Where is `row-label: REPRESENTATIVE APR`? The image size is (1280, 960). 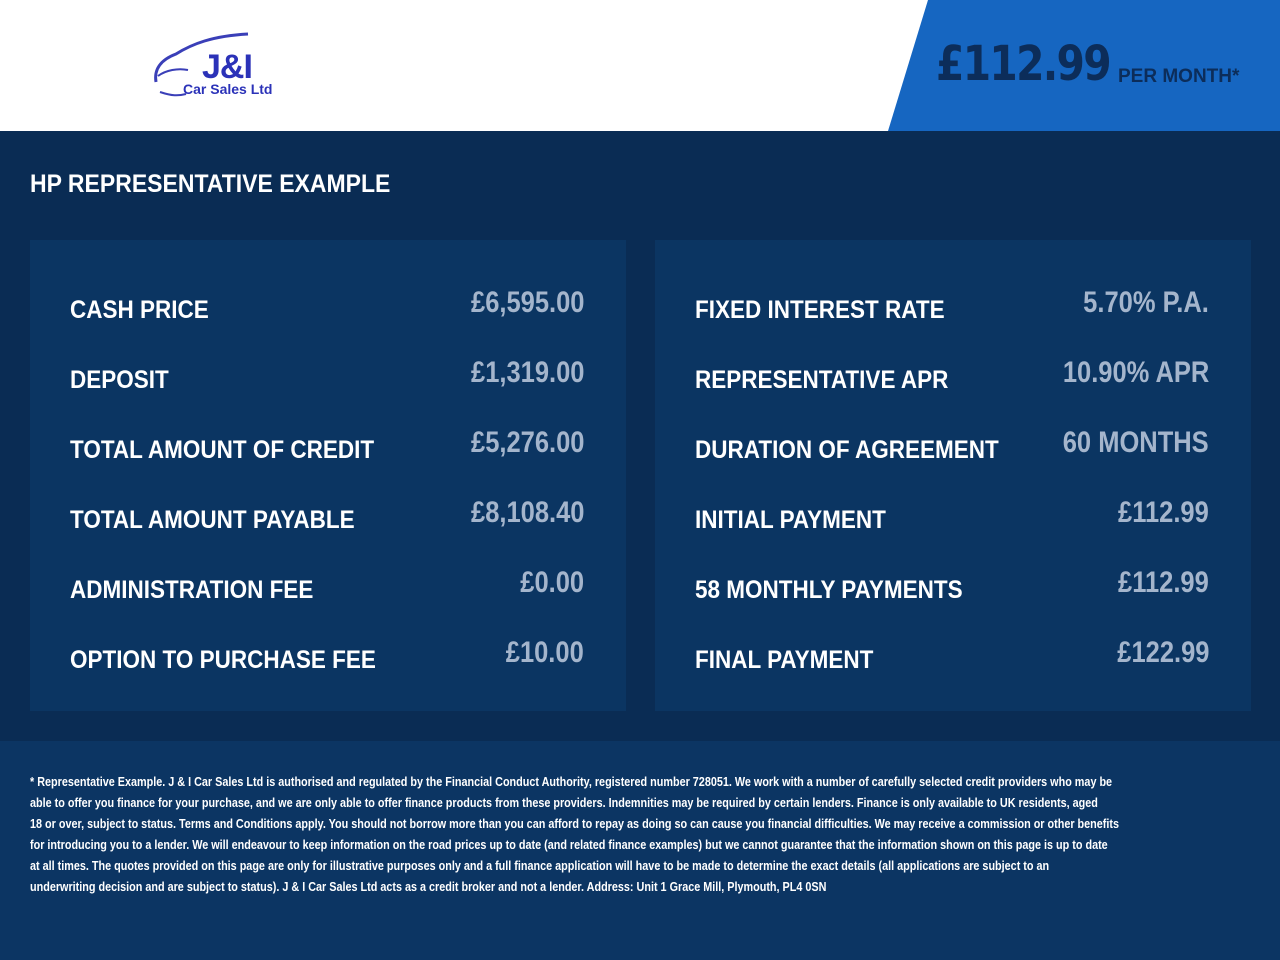 row-label: REPRESENTATIVE APR is located at coordinates (822, 380).